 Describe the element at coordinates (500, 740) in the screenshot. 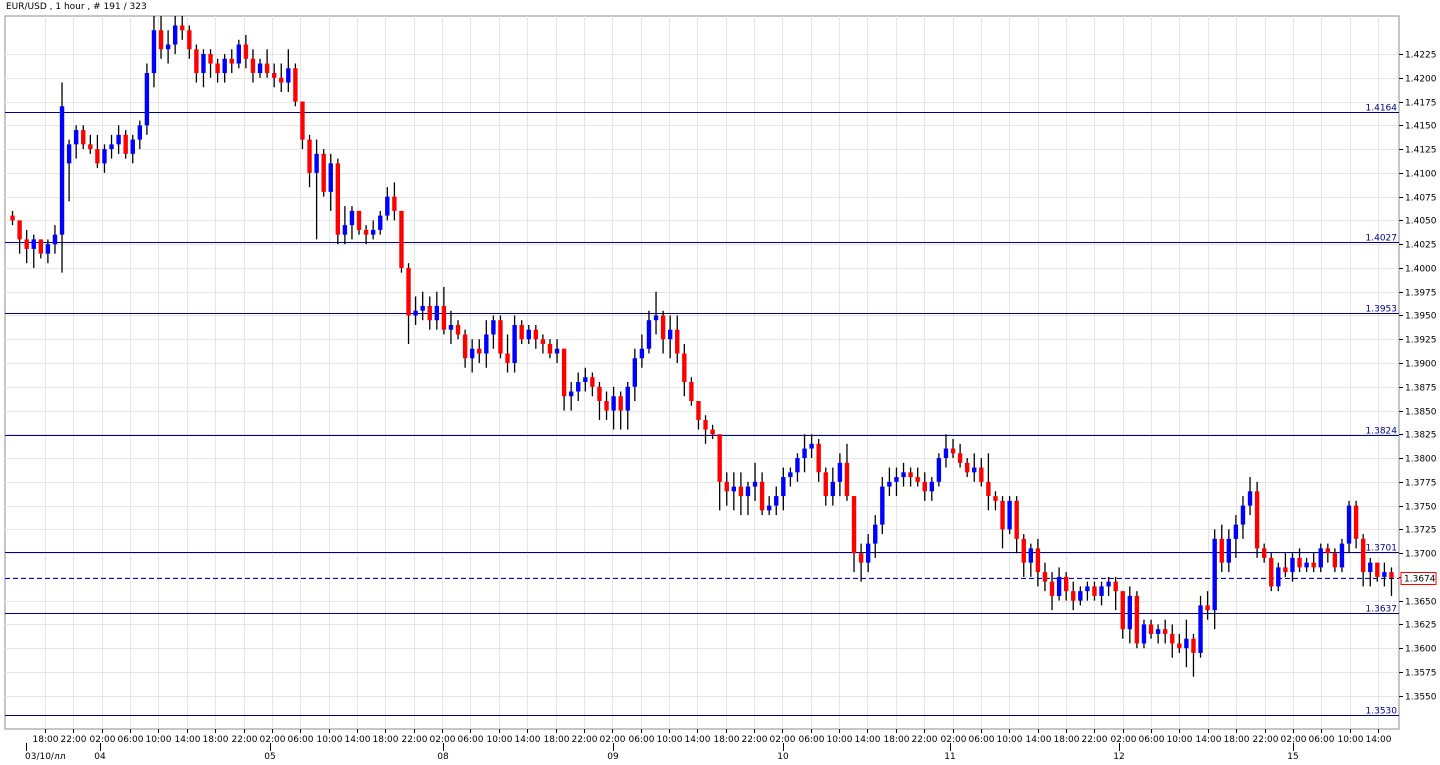

I see `x-tick-label: 10:00` at that location.